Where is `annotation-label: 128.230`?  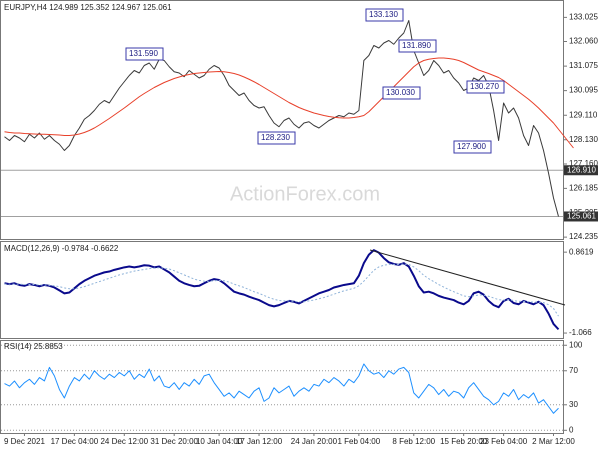
annotation-label: 128.230 is located at coordinates (275, 137).